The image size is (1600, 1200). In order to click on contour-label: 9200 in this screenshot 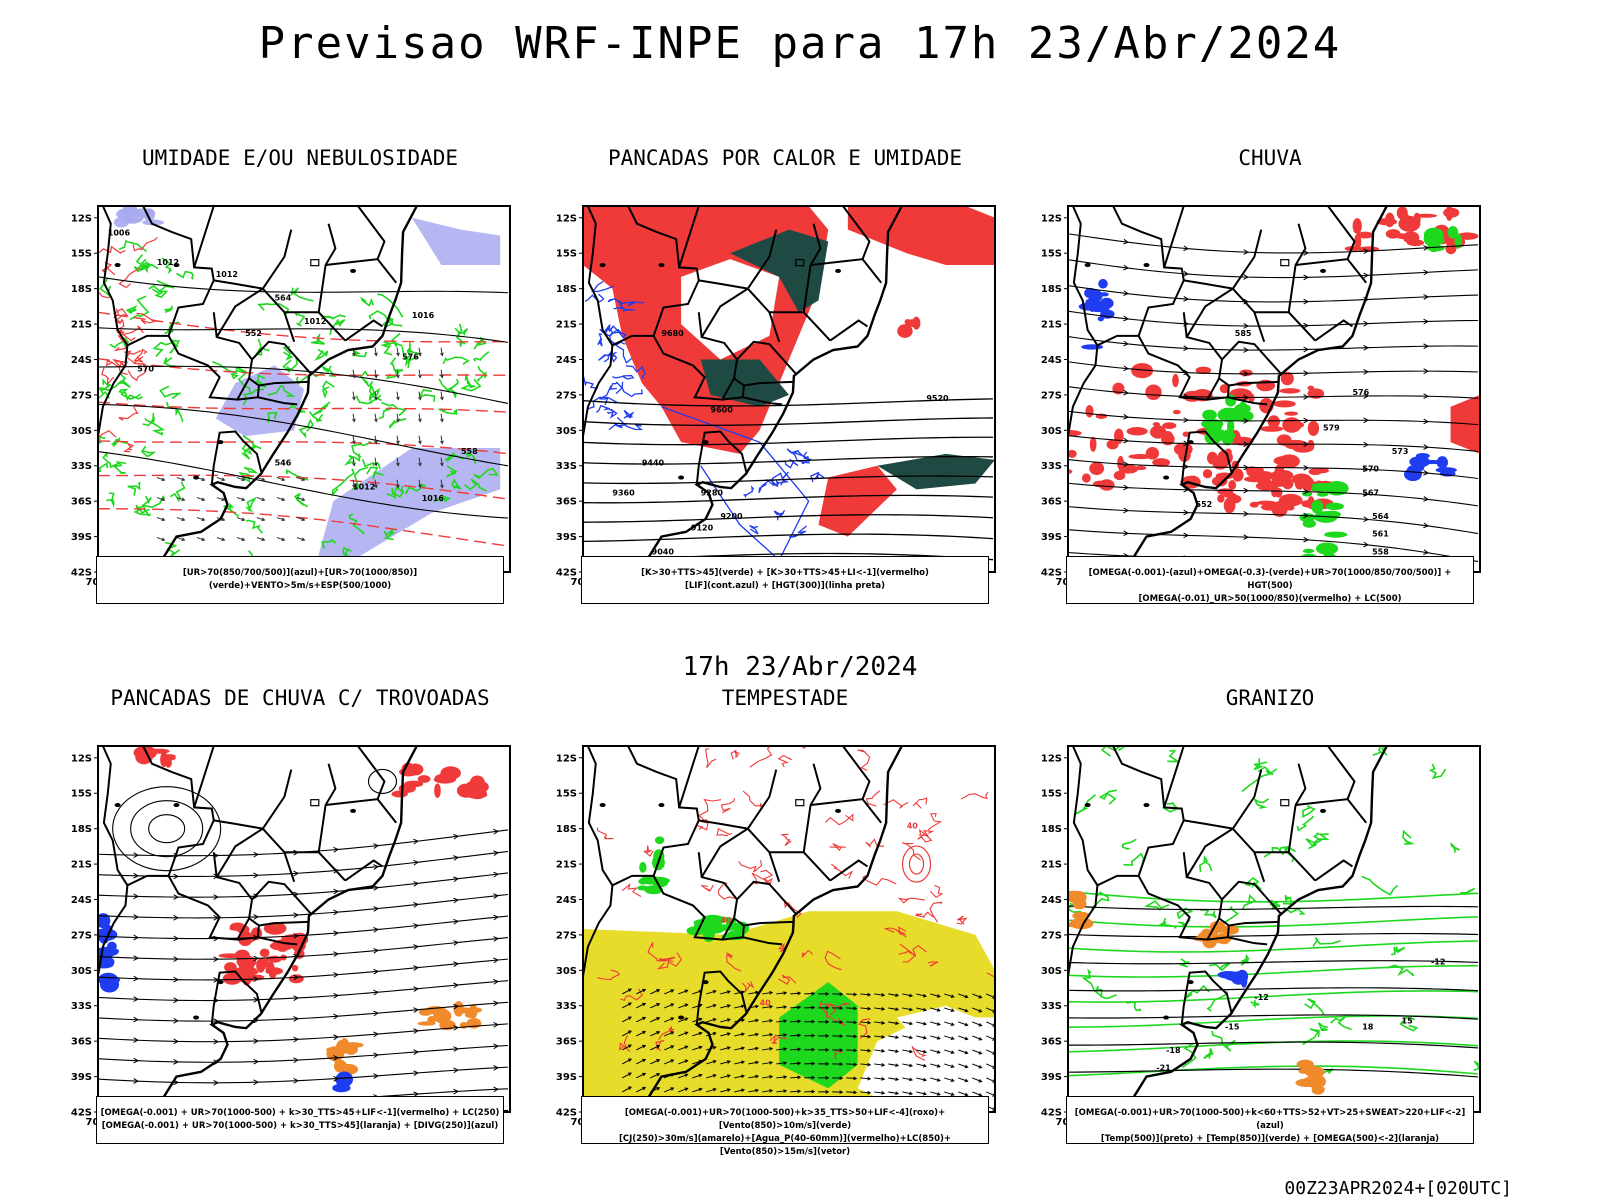, I will do `click(731, 516)`.